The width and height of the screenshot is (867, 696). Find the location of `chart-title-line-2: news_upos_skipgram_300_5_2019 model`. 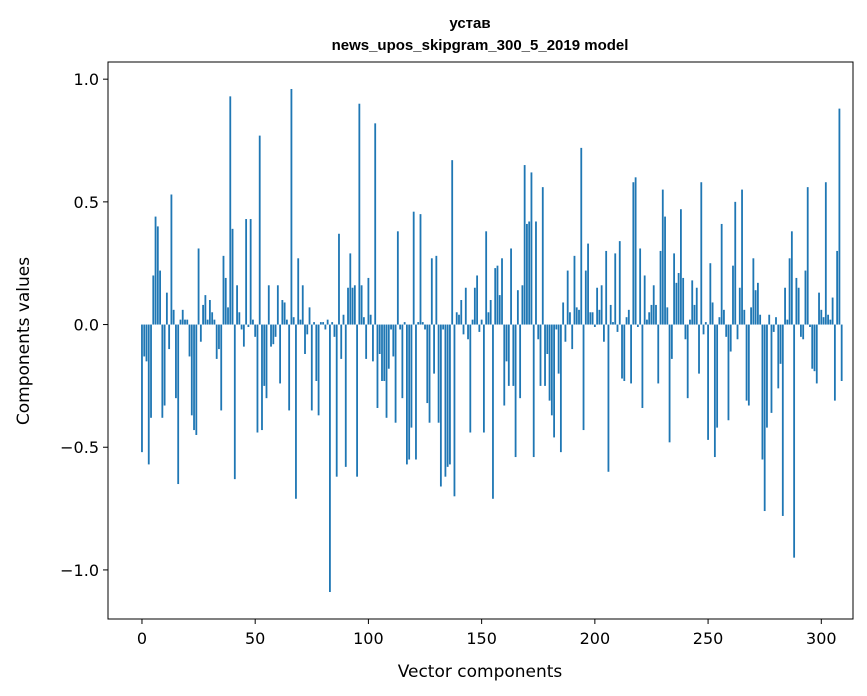

chart-title-line-2: news_upos_skipgram_300_5_2019 model is located at coordinates (480, 45).